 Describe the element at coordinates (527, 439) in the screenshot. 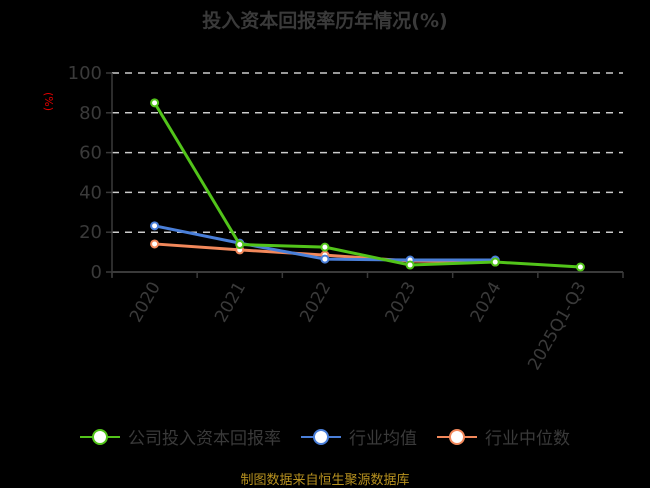

I see `legend-label: 行业中位数` at that location.